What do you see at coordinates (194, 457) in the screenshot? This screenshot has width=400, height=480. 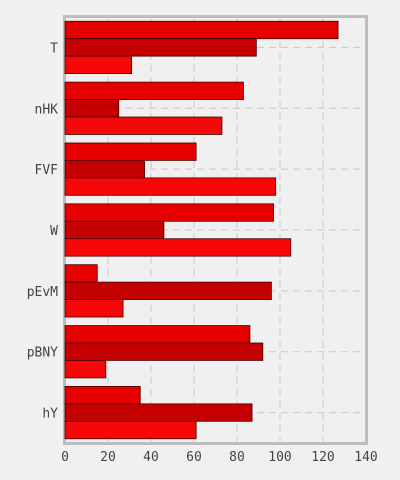 I see `x-tick-label-60: 60` at bounding box center [194, 457].